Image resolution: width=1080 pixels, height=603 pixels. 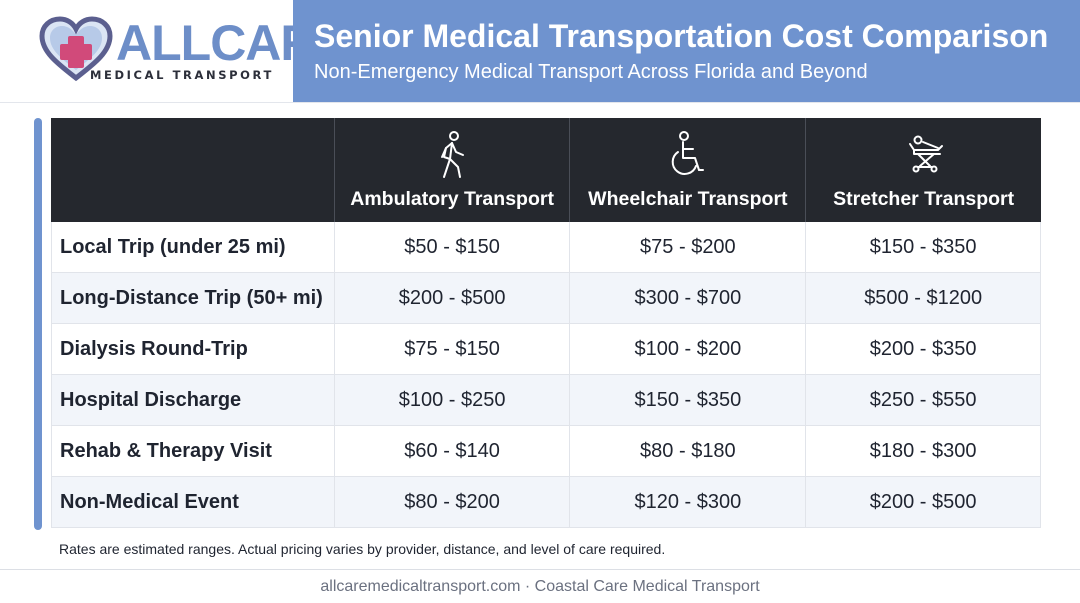 I want to click on cell-value: $100 - $200, so click(x=687, y=349).